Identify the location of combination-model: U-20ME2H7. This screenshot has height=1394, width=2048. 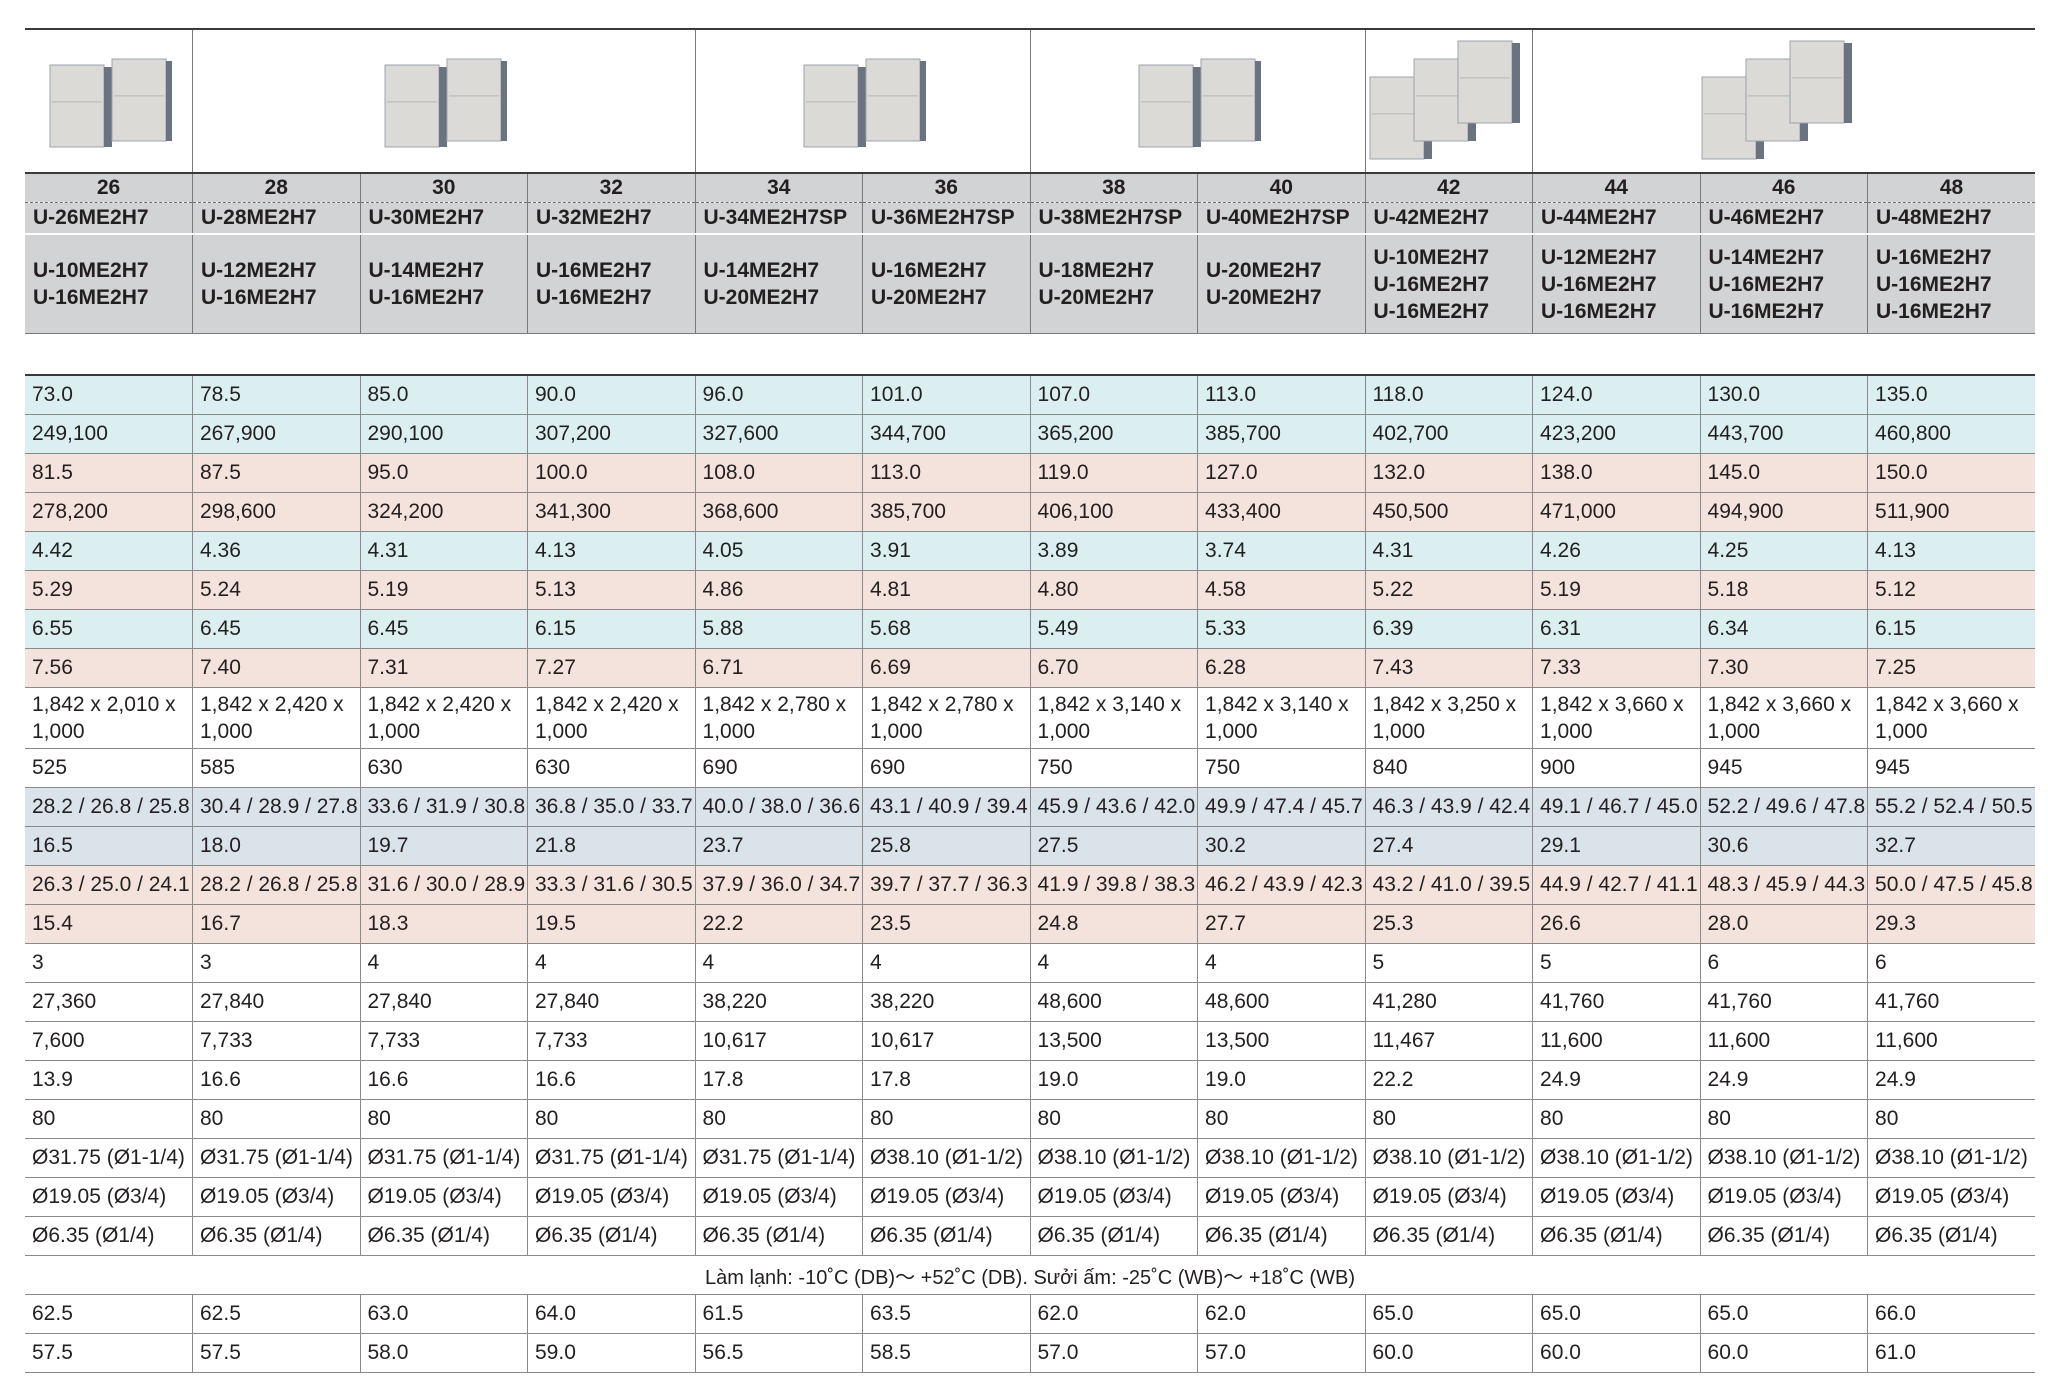
(929, 297).